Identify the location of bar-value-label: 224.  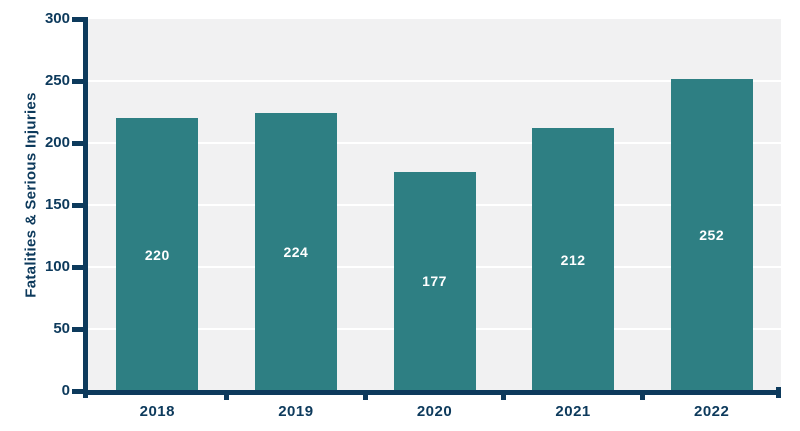
(296, 252).